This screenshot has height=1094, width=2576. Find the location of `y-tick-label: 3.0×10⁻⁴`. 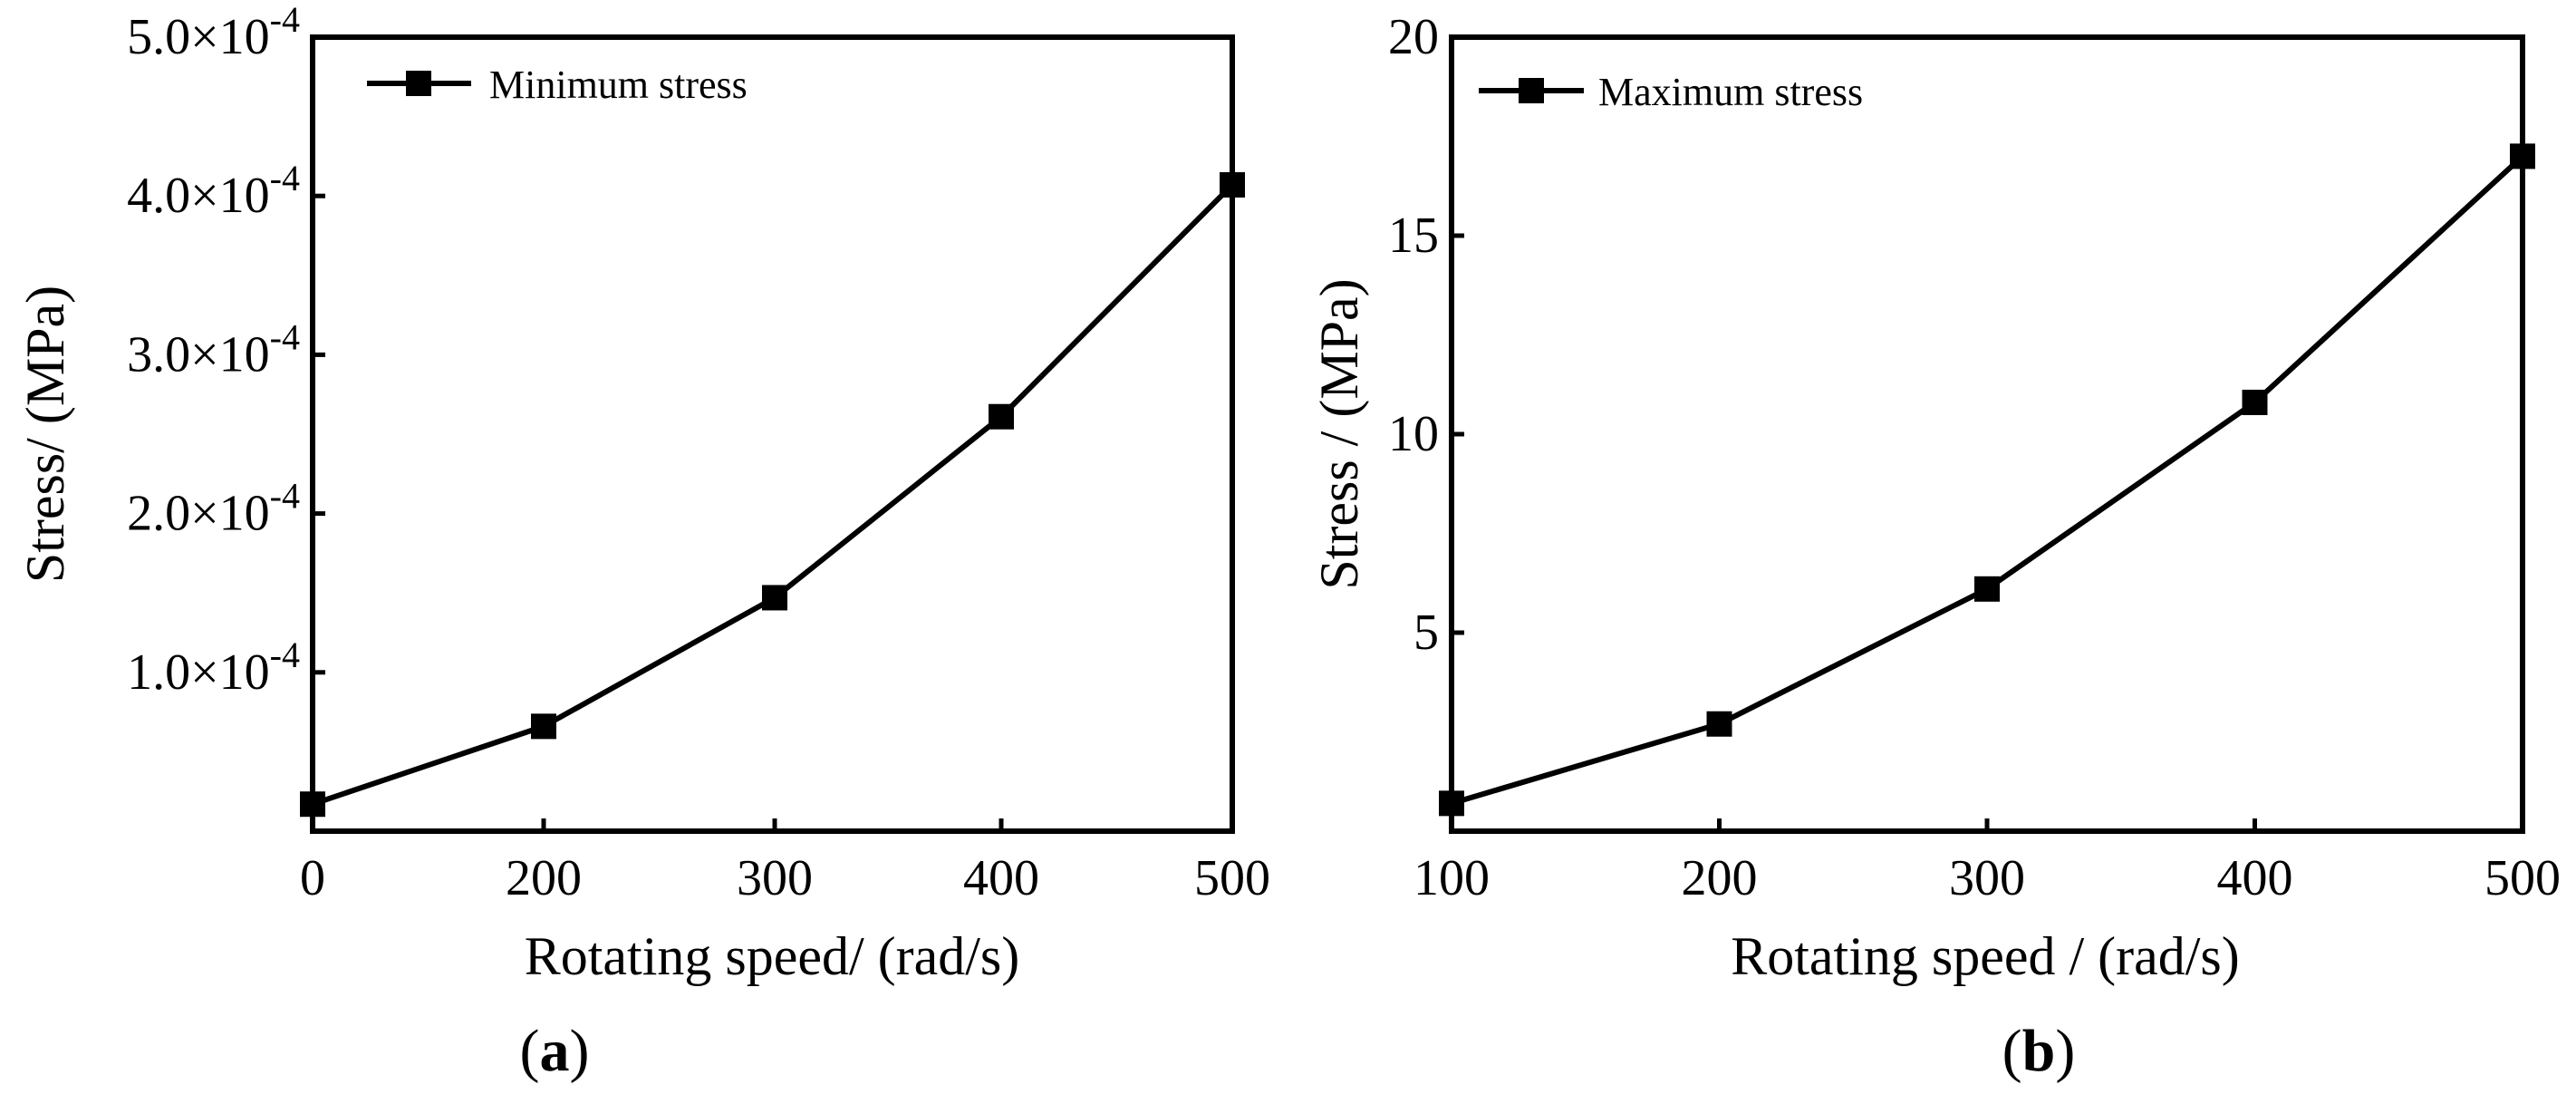

y-tick-label: 3.0×10⁻⁴ is located at coordinates (213, 349).